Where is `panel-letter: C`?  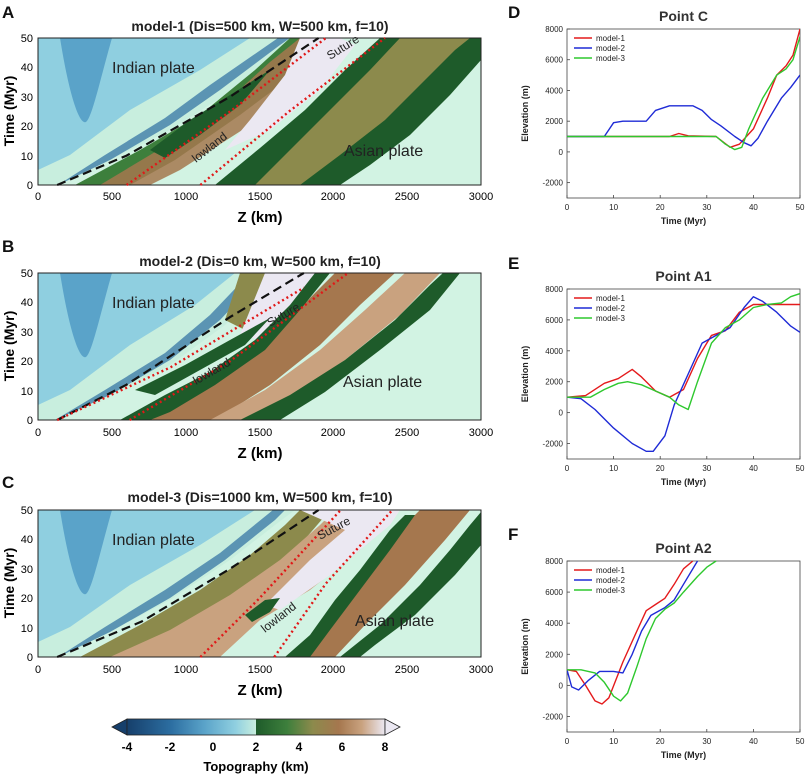
panel-letter: C is located at coordinates (8, 482).